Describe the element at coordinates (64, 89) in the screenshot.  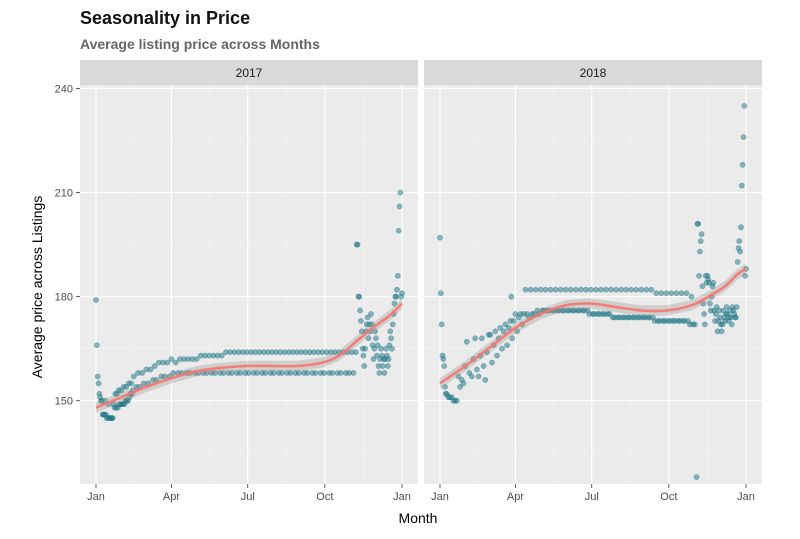
I see `y-tick-label: 240` at that location.